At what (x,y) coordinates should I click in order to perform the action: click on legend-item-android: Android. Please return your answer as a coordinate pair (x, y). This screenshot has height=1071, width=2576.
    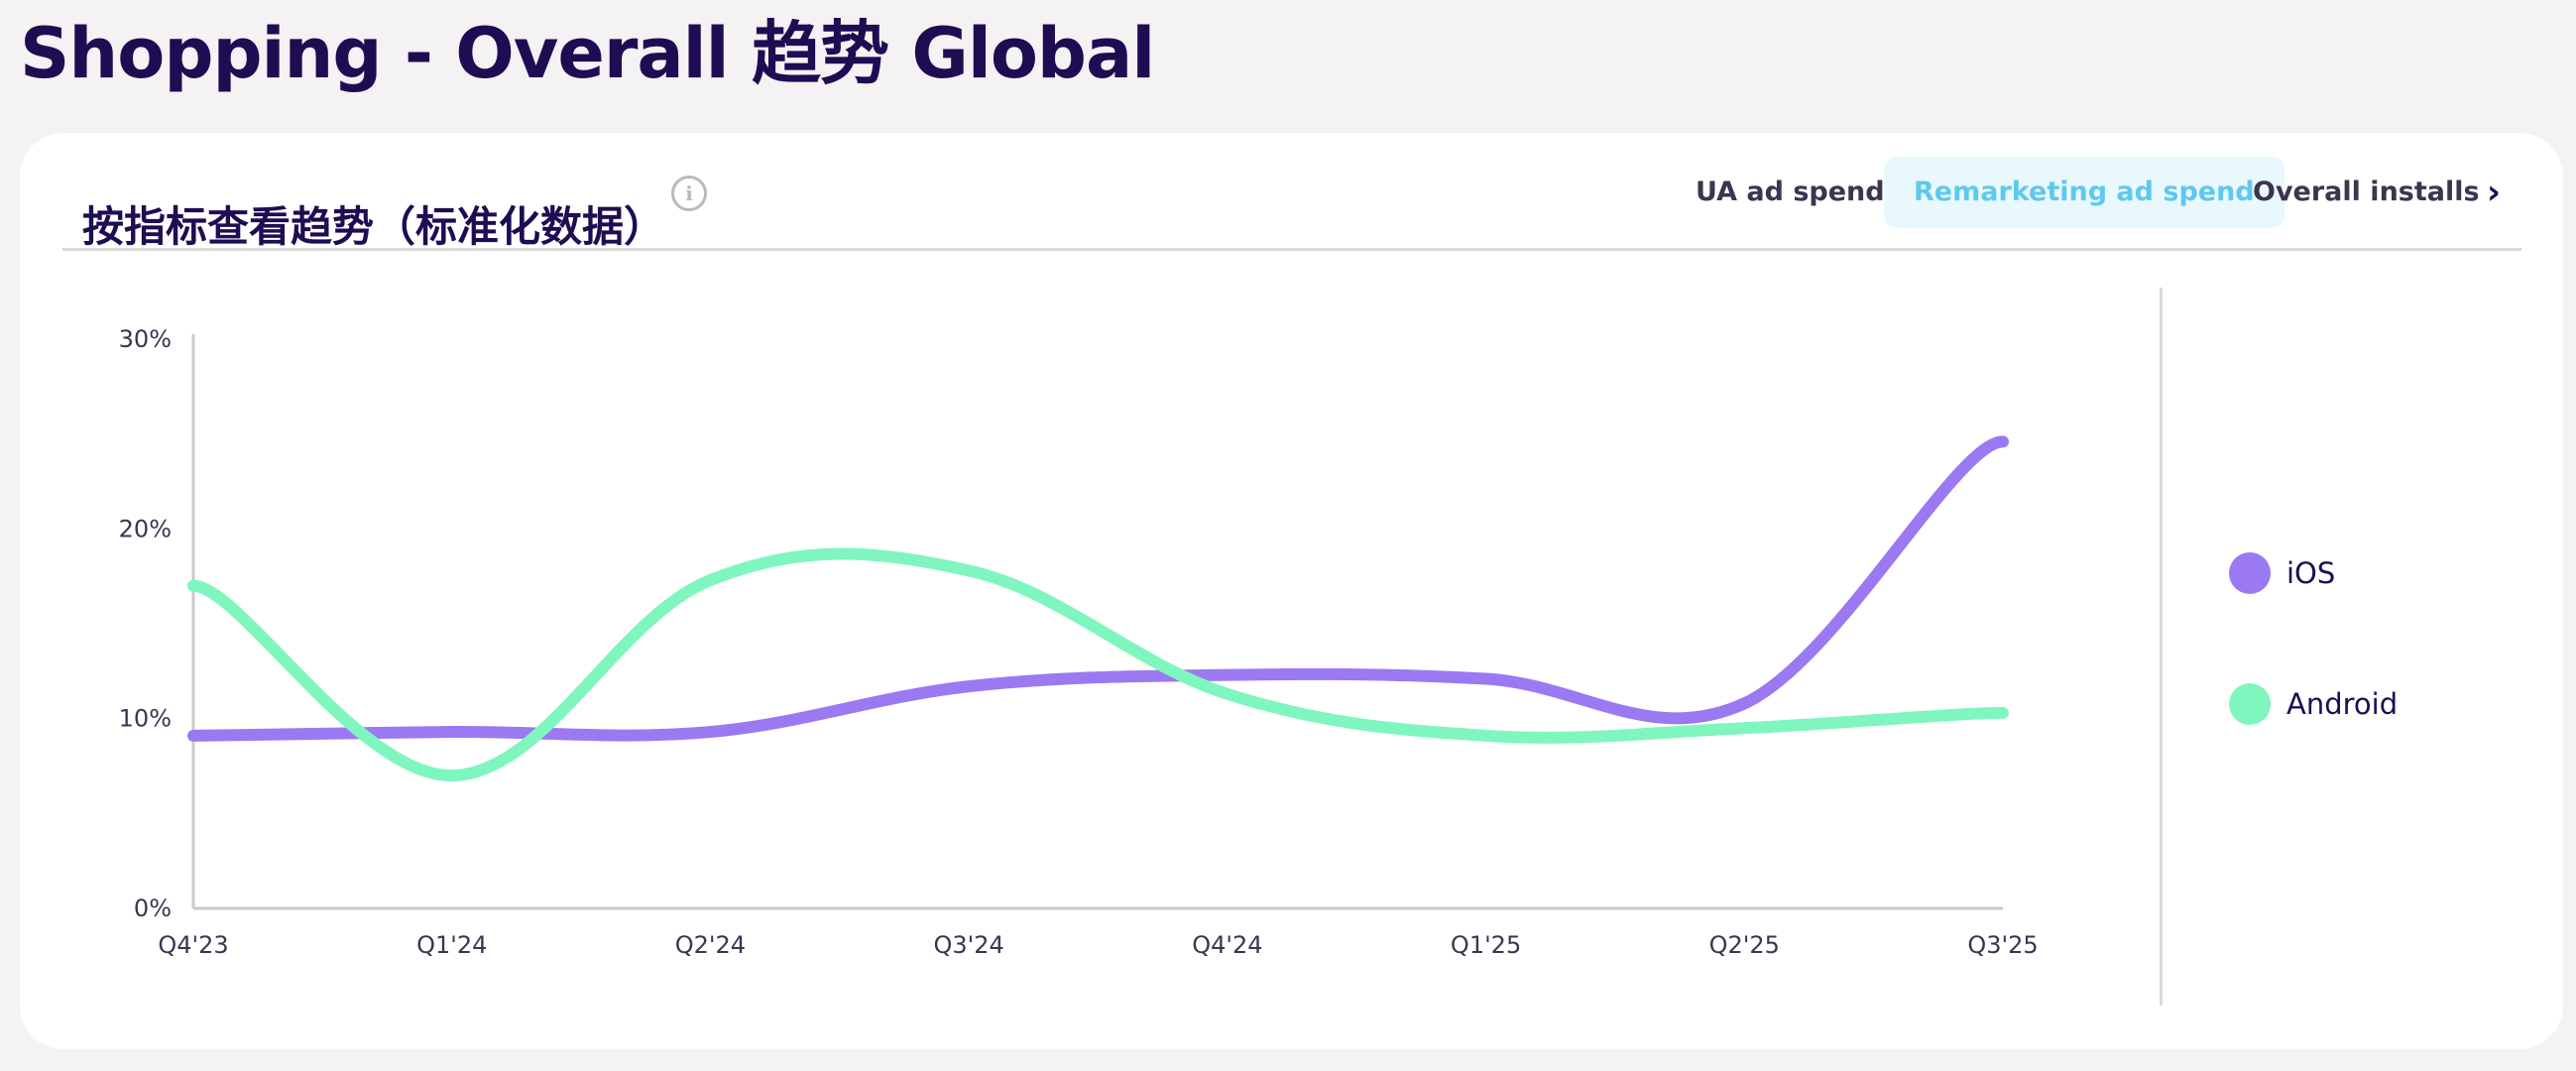
    Looking at the image, I should click on (2314, 704).